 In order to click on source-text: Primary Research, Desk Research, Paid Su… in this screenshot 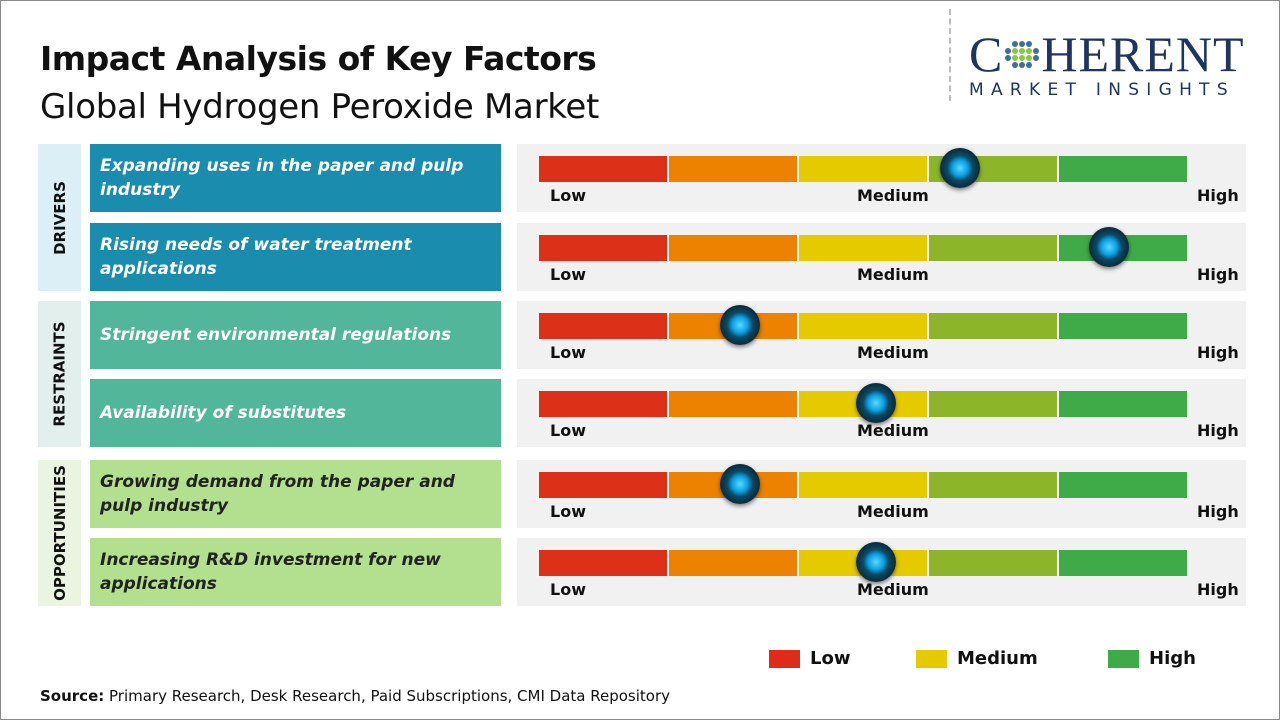, I will do `click(387, 696)`.